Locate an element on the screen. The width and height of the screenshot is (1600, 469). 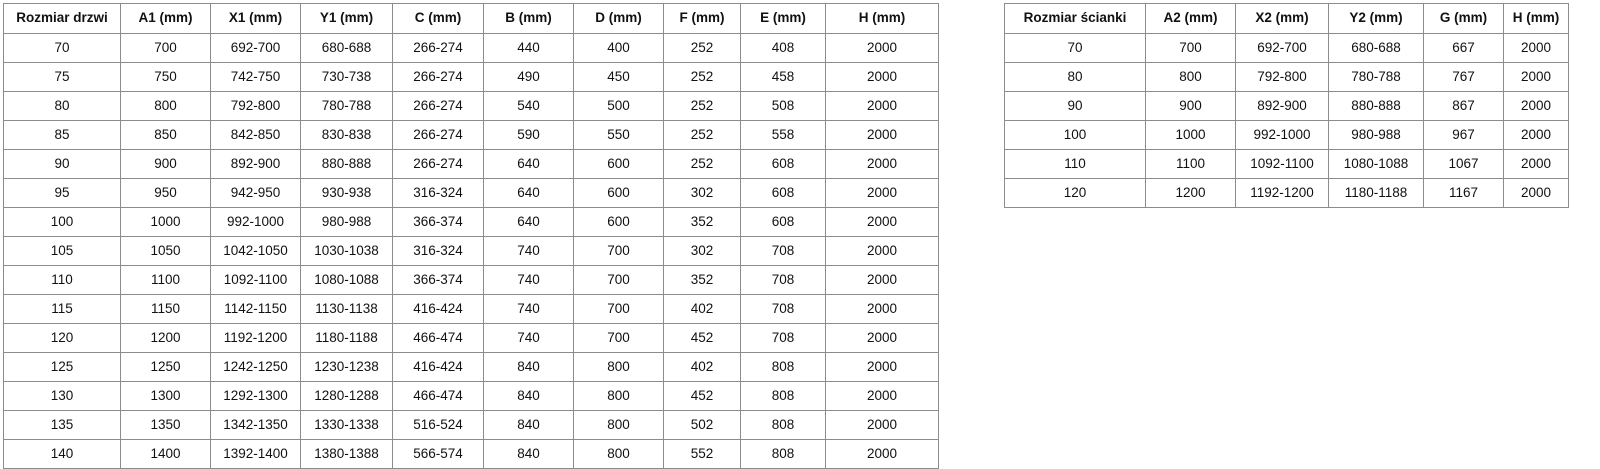
table-row: 80 800 792-800 780-788 767 2000 is located at coordinates (1286, 77).